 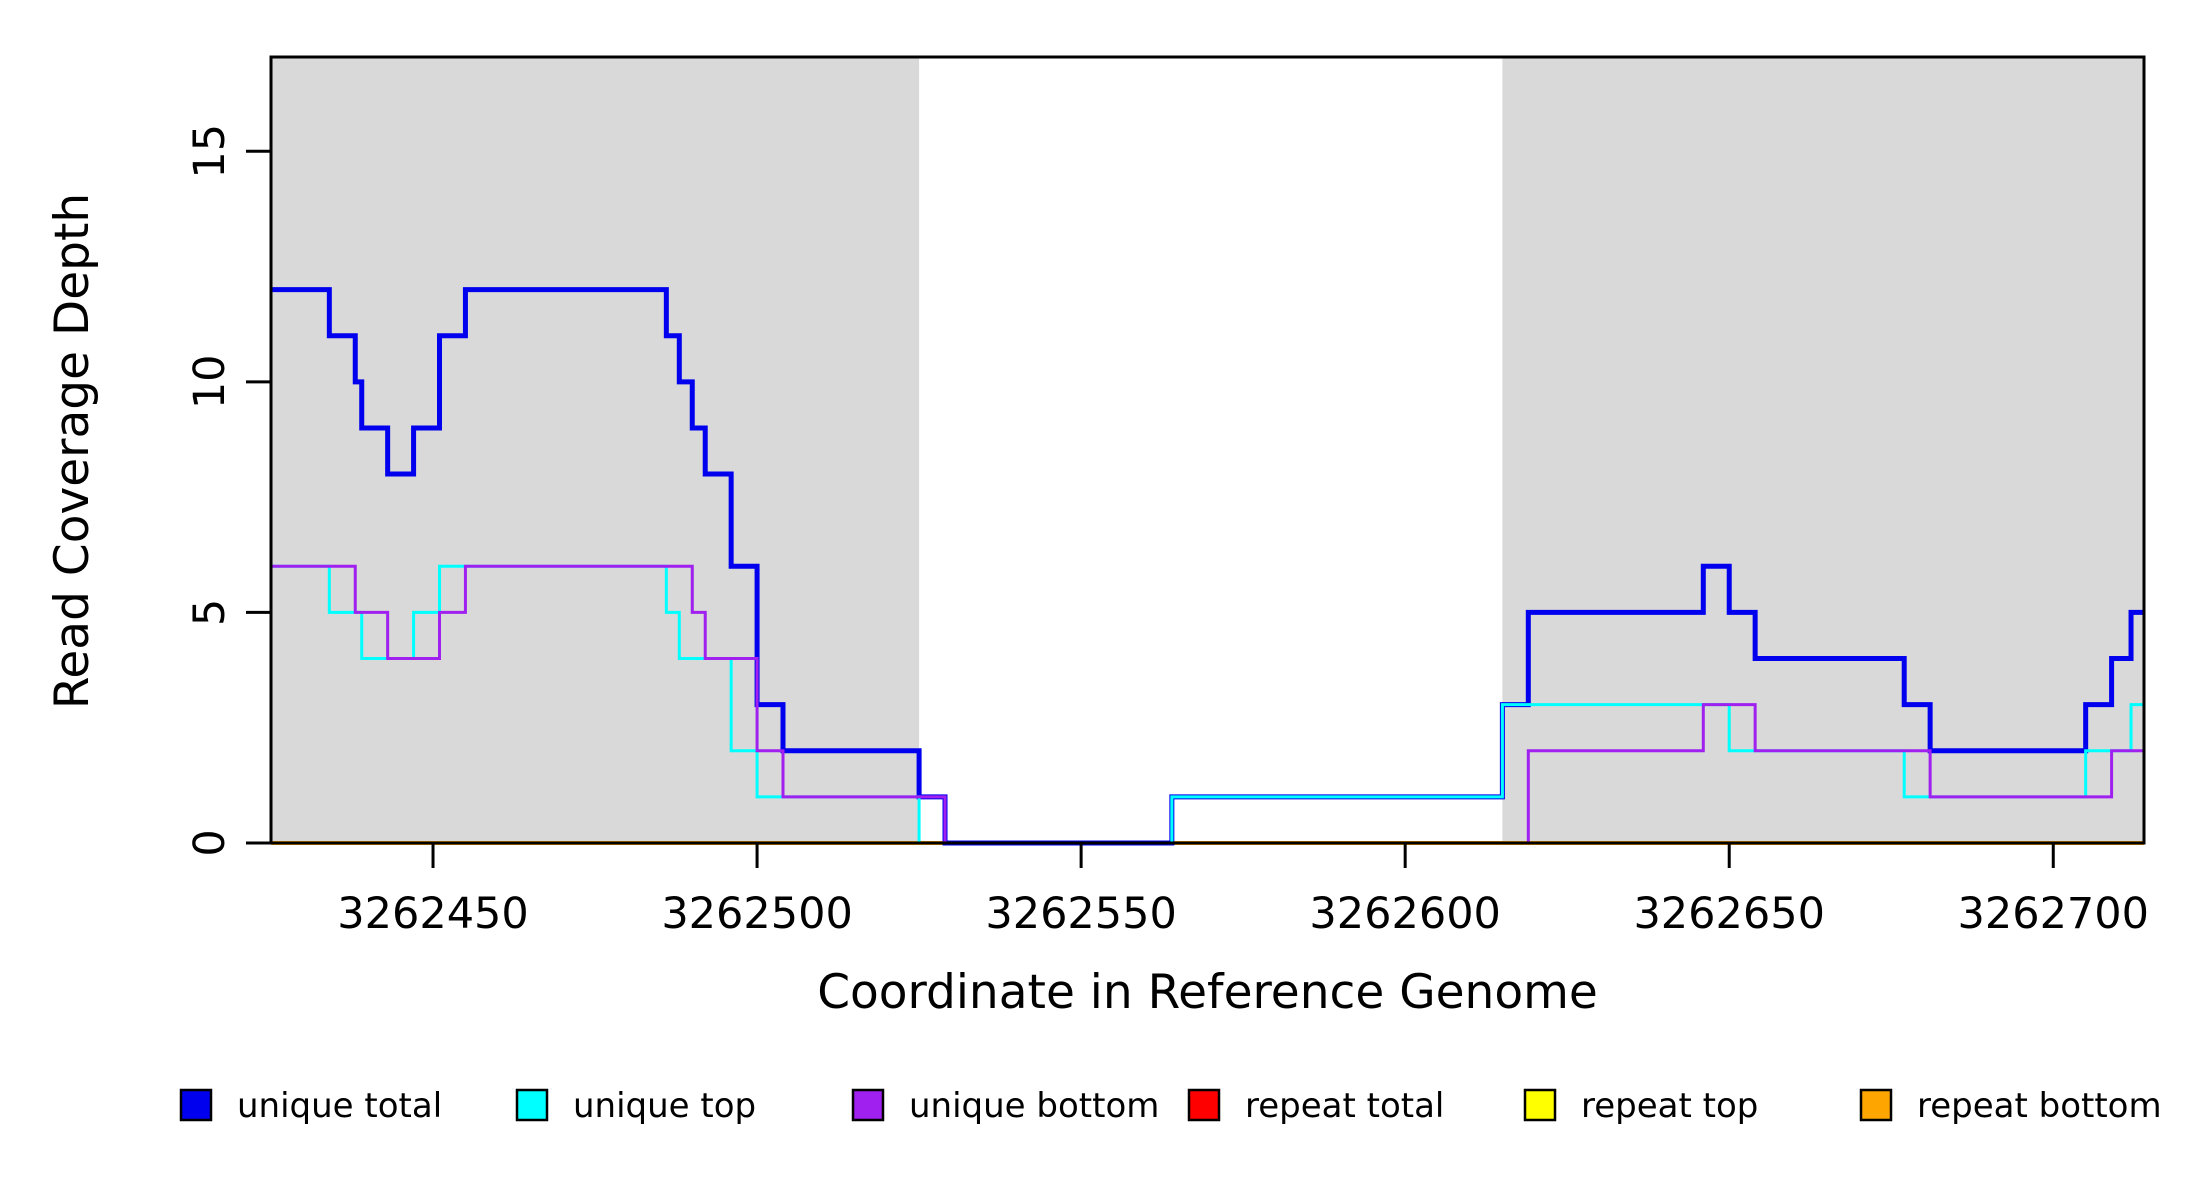 I want to click on legend-label-repeat-bottom: repeat bottom, so click(x=2039, y=1106).